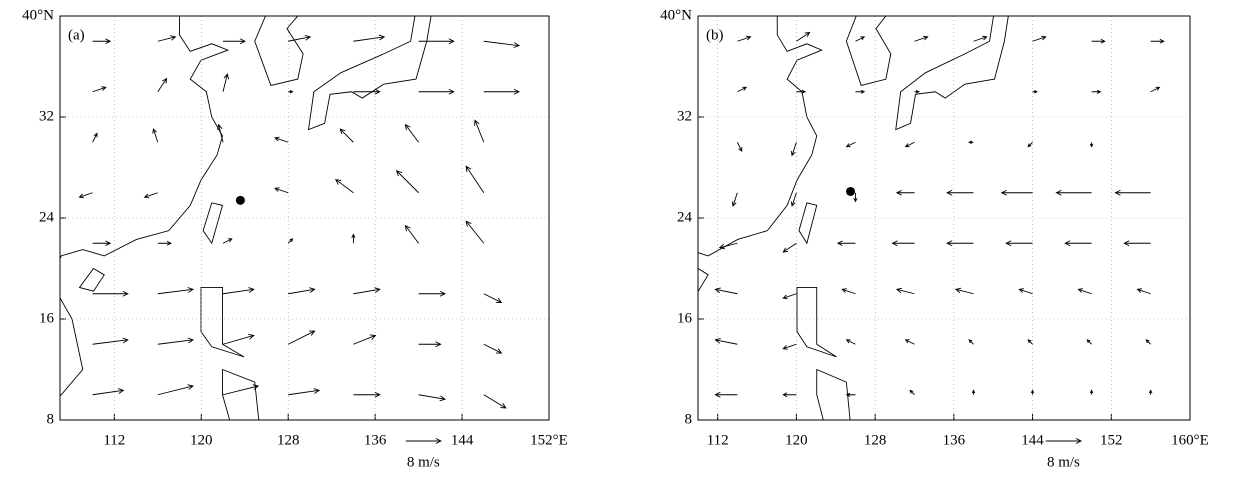 Image resolution: width=1233 pixels, height=482 pixels. What do you see at coordinates (715, 35) in the screenshot?
I see `panel-label: (b)` at bounding box center [715, 35].